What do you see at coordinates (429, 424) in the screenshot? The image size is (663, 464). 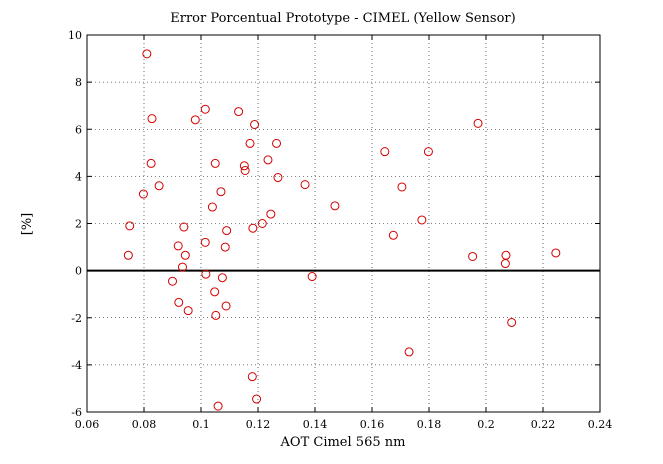 I see `x-tick-label: 0.18` at bounding box center [429, 424].